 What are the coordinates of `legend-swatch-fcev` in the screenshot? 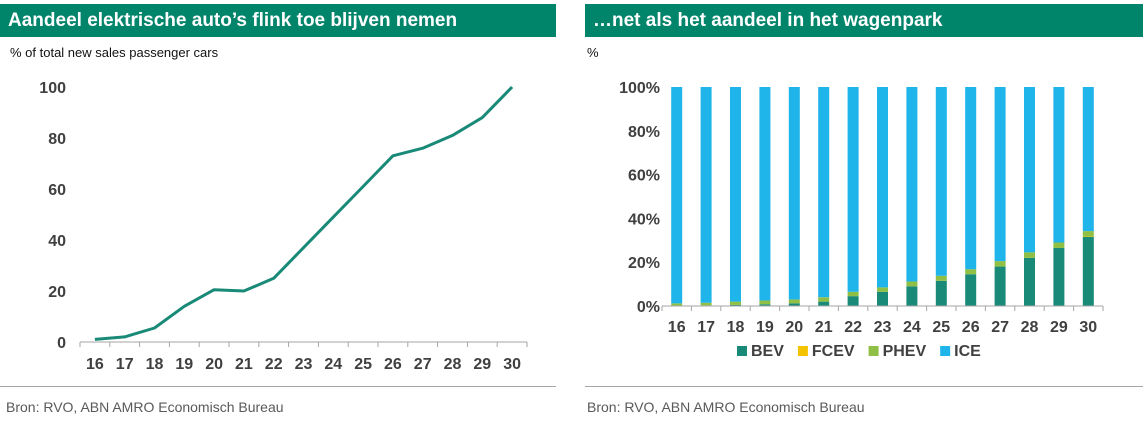 It's located at (802, 351).